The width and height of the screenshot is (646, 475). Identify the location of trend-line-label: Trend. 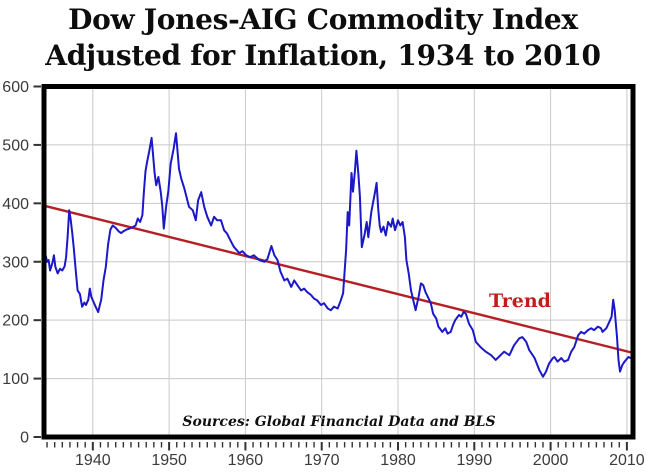
(520, 301).